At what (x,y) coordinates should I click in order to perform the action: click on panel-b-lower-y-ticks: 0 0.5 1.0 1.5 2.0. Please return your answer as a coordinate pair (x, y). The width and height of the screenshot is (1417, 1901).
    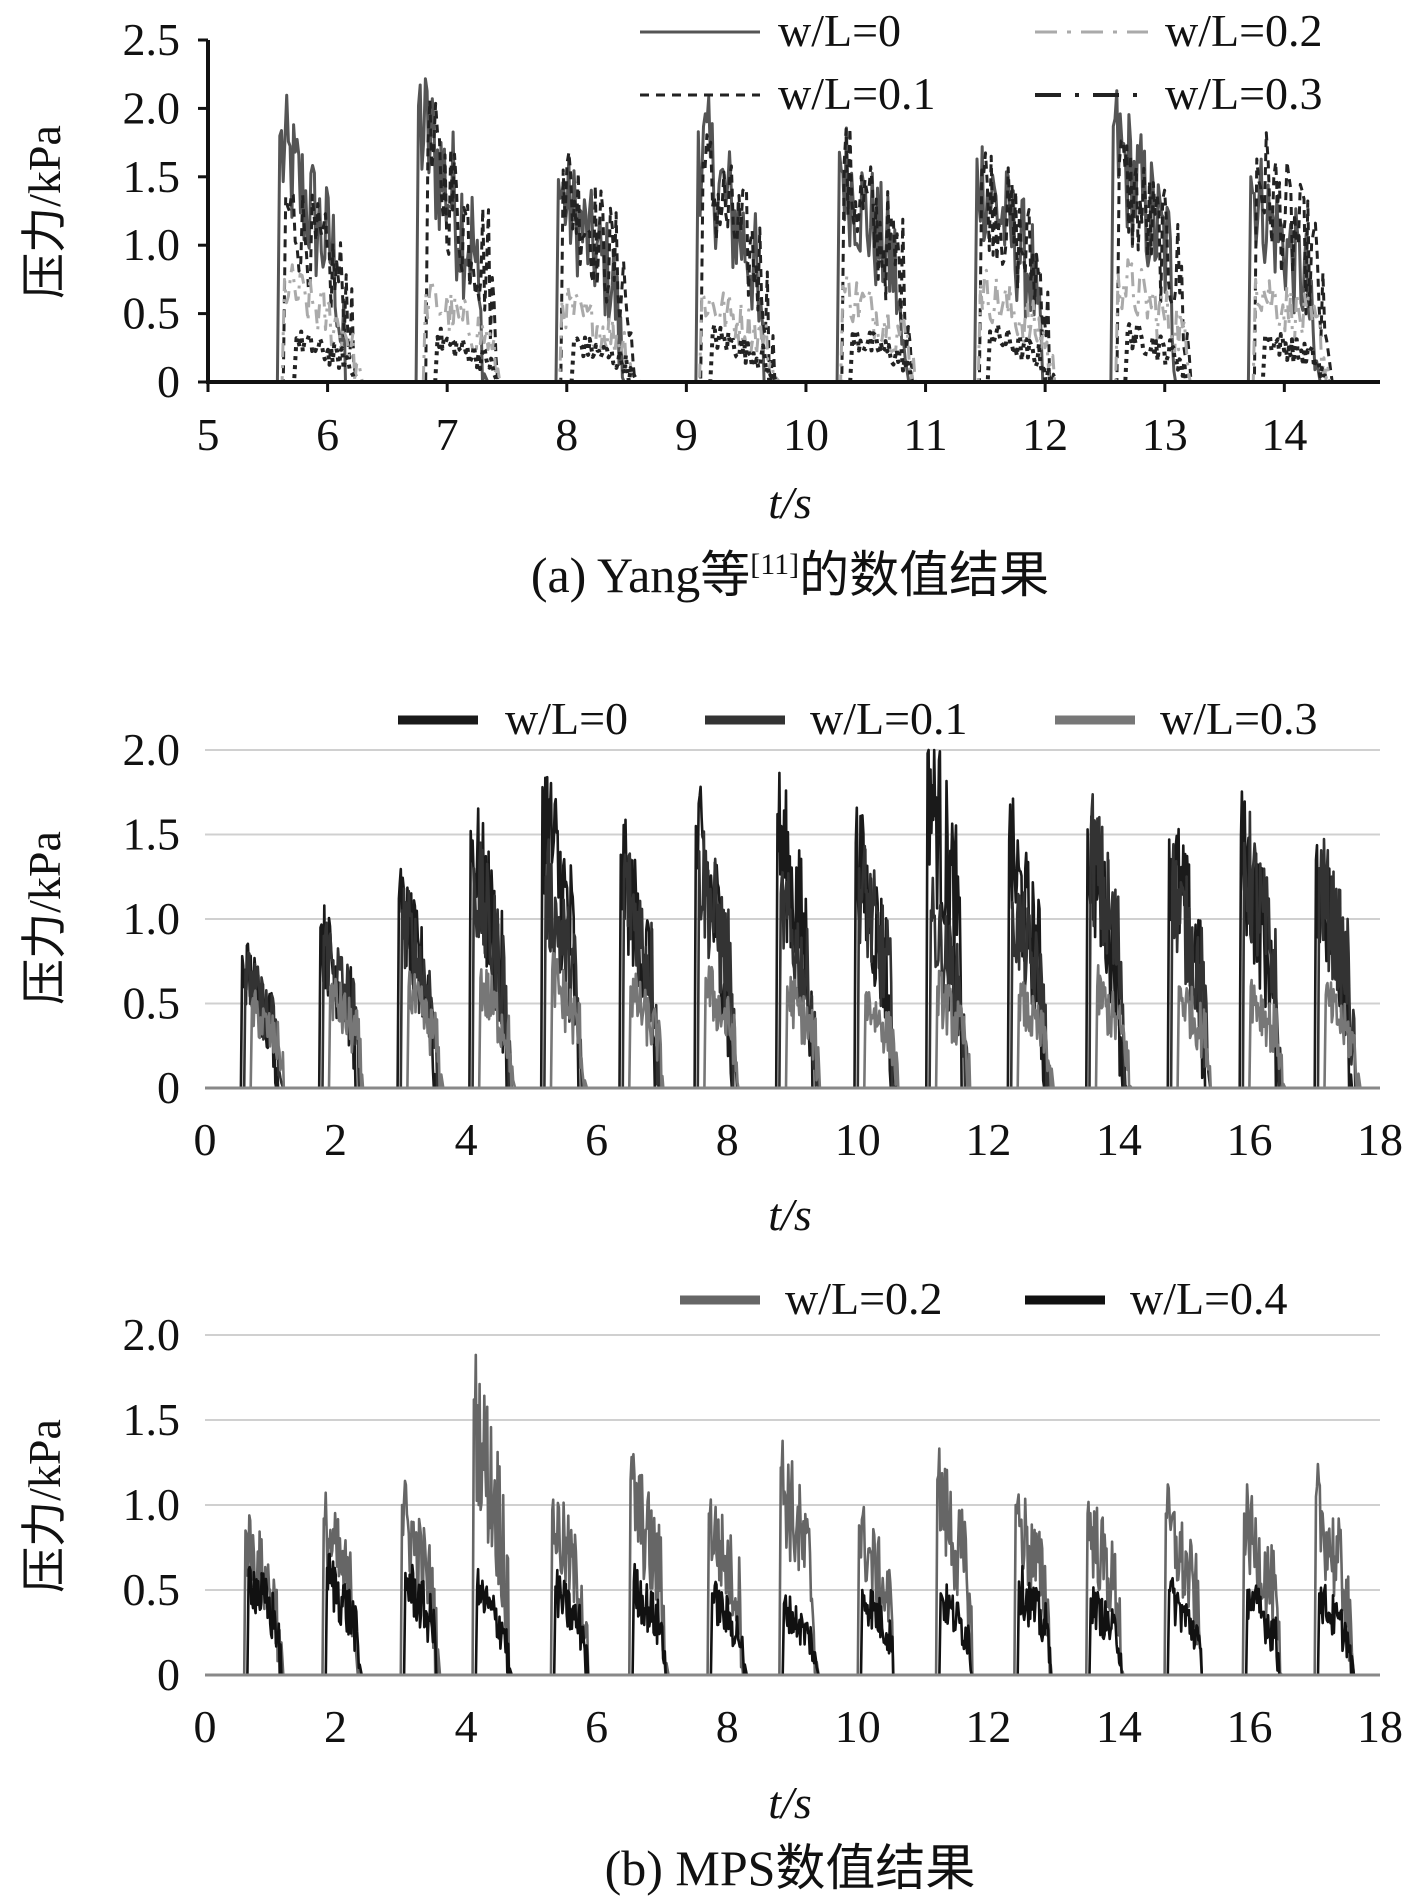
    Looking at the image, I should click on (152, 1504).